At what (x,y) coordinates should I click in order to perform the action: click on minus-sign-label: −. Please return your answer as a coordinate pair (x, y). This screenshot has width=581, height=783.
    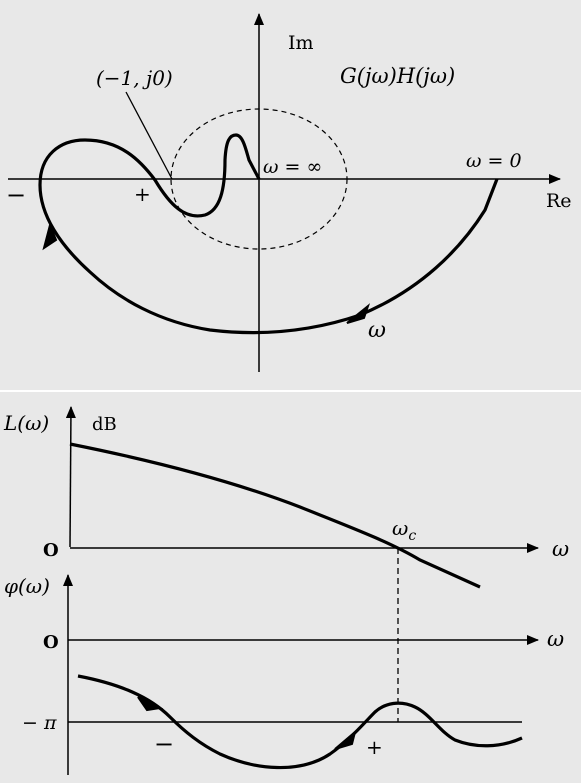
    Looking at the image, I should click on (16, 195).